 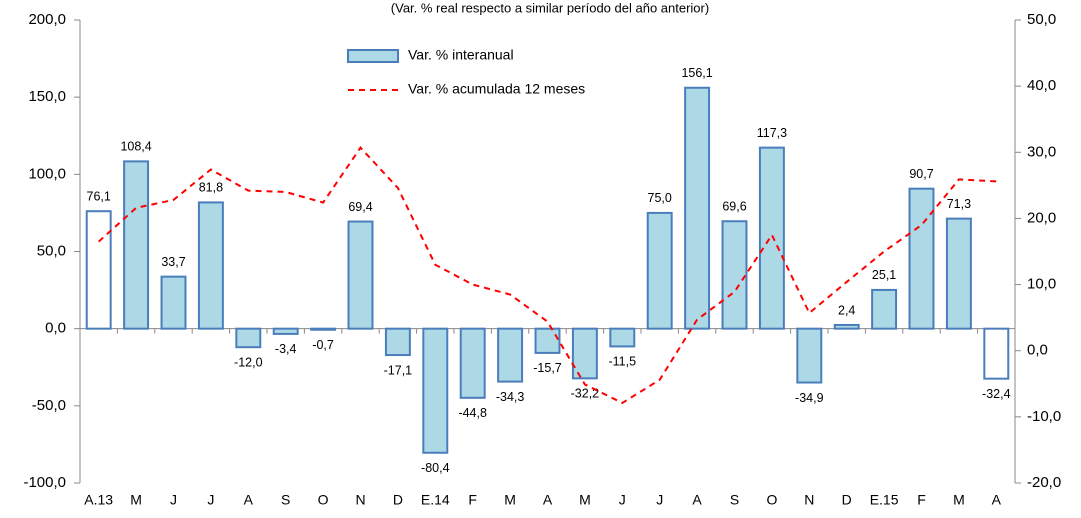 I want to click on y2-tick-label: 40,0, so click(x=1041, y=85).